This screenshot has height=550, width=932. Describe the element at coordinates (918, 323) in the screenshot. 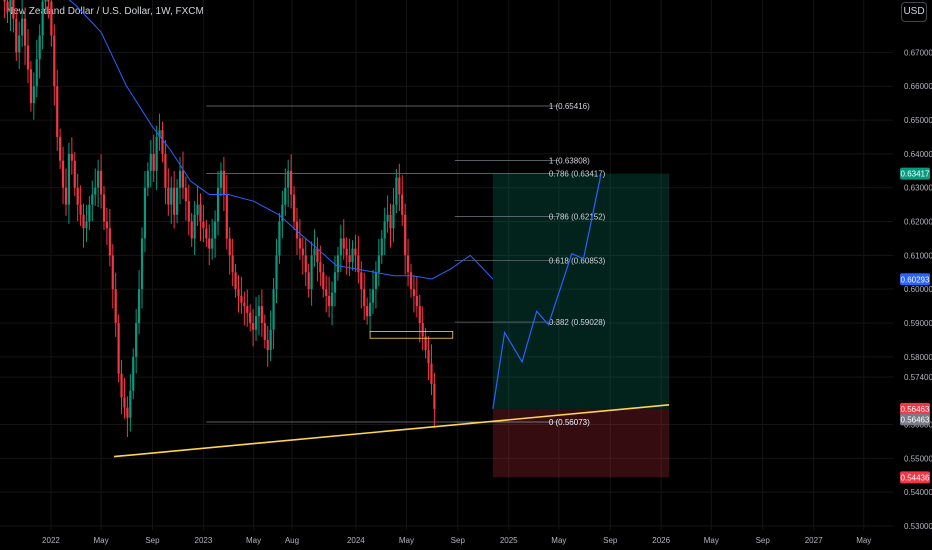

I see `y-tick-label: 0.59000` at that location.